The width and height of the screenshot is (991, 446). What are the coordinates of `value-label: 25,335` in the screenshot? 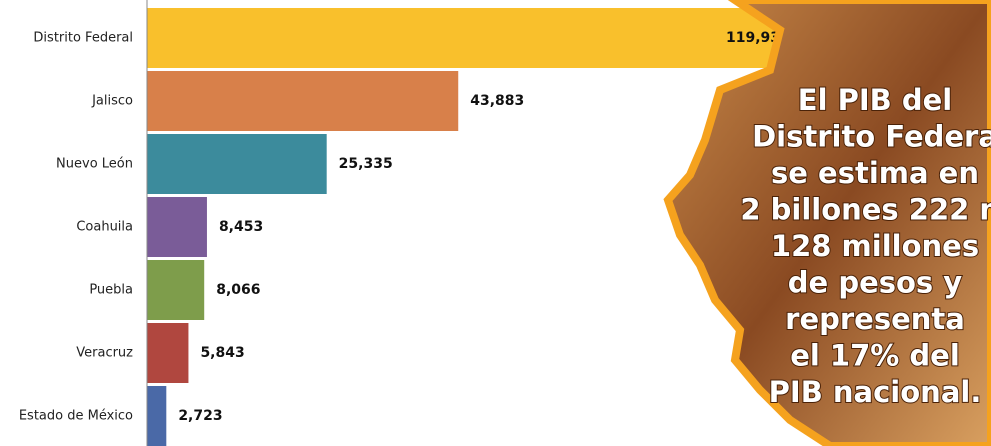 It's located at (366, 164).